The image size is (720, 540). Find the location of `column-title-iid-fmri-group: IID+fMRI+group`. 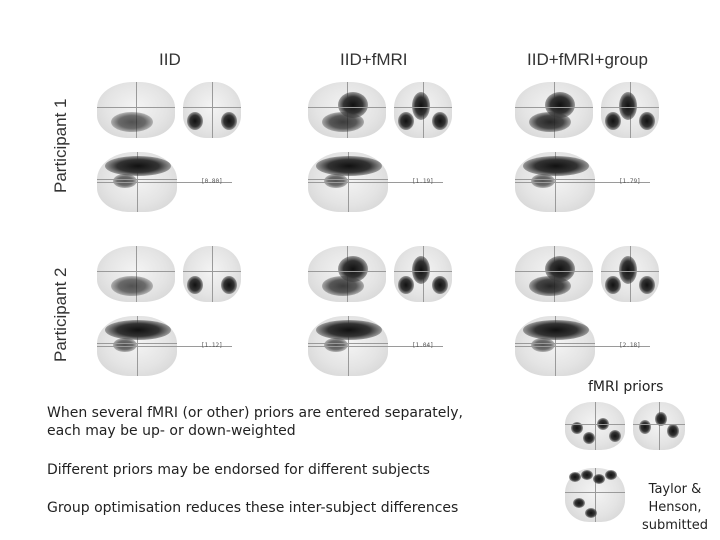

column-title-iid-fmri-group: IID+fMRI+group is located at coordinates (587, 59).